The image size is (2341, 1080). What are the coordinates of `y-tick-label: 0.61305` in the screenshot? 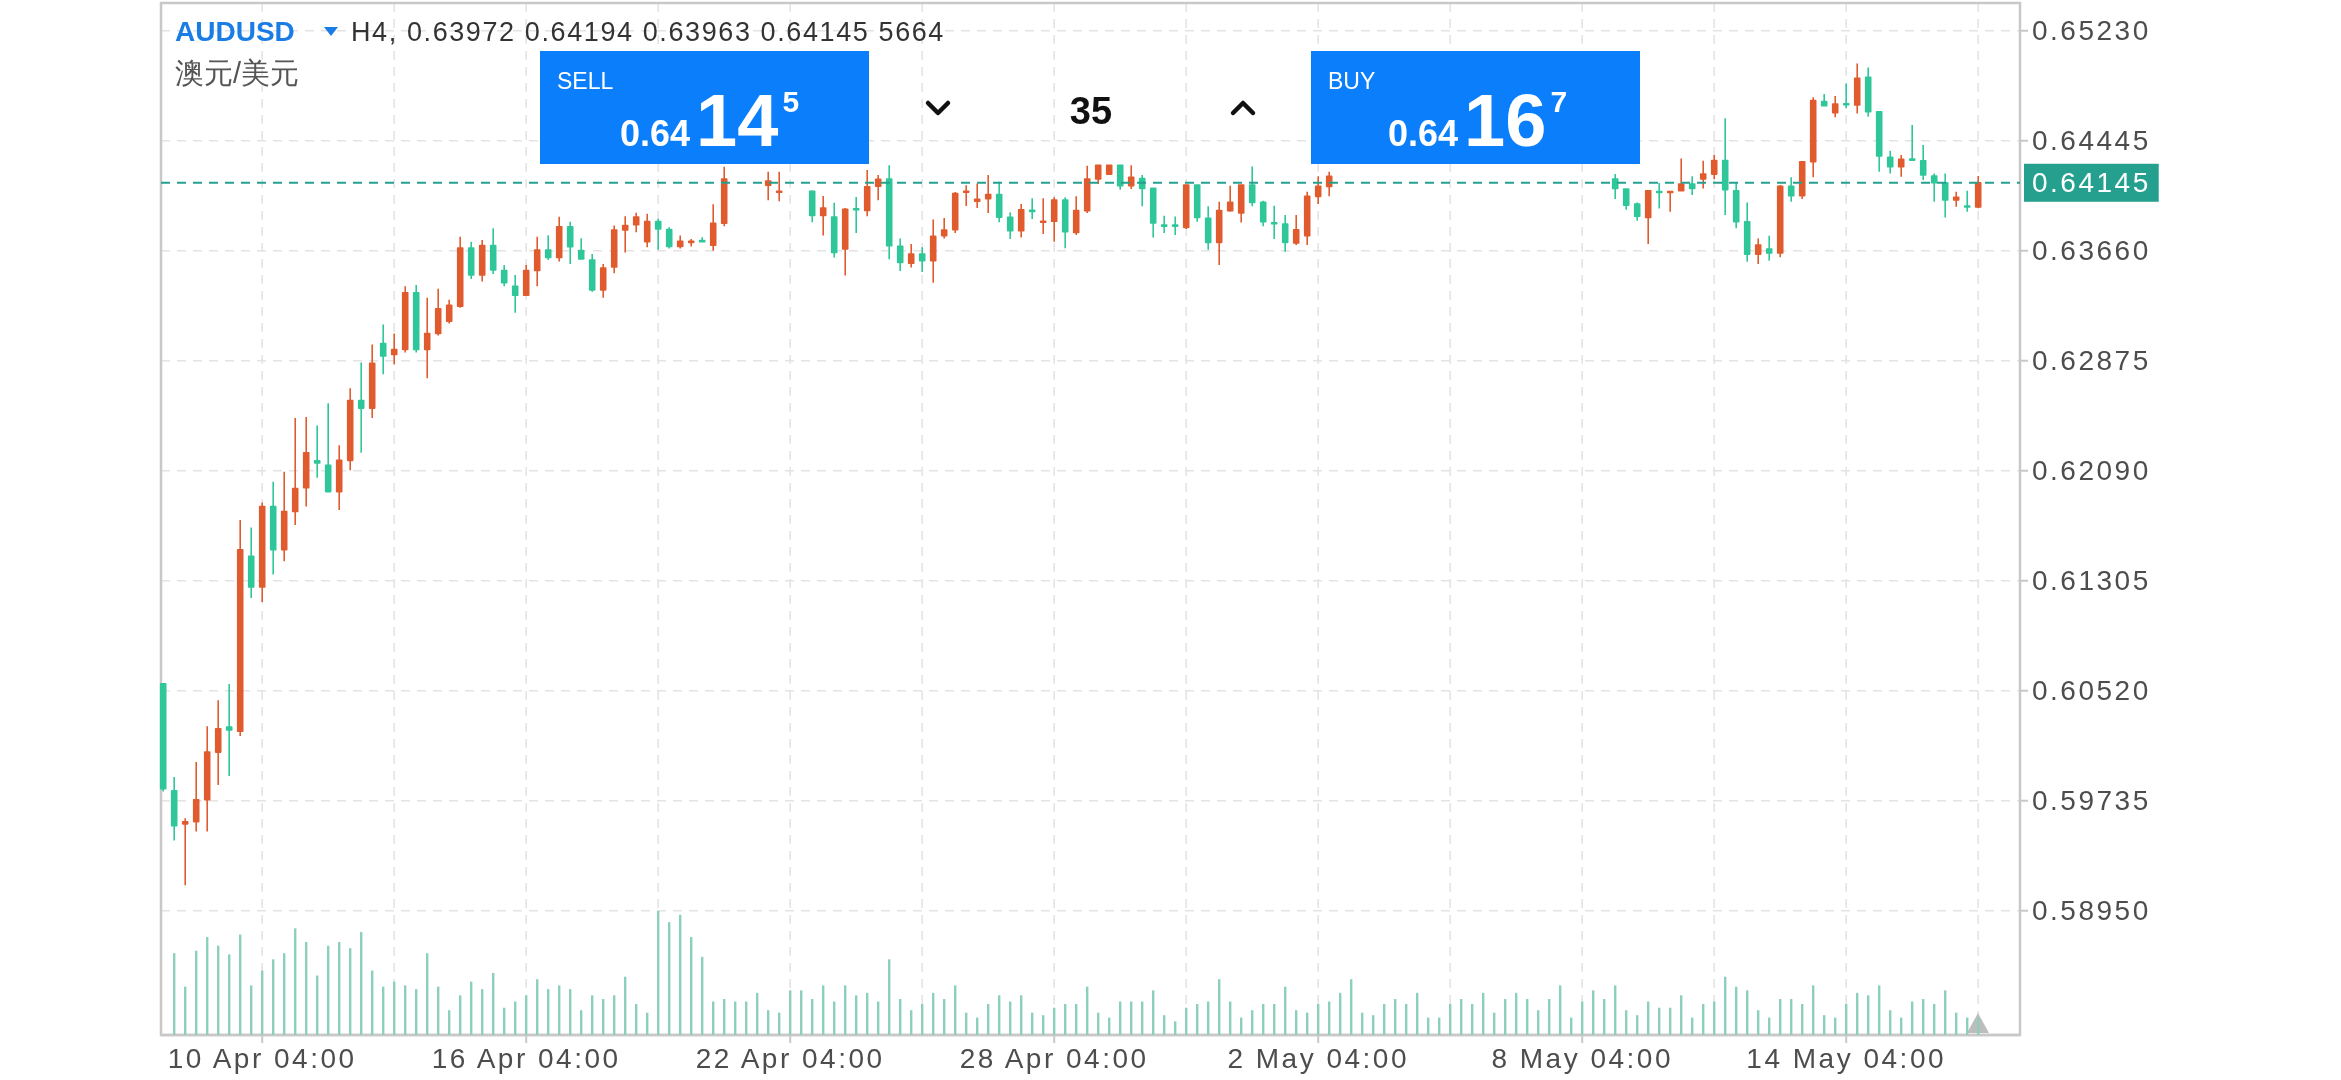 It's located at (2091, 581).